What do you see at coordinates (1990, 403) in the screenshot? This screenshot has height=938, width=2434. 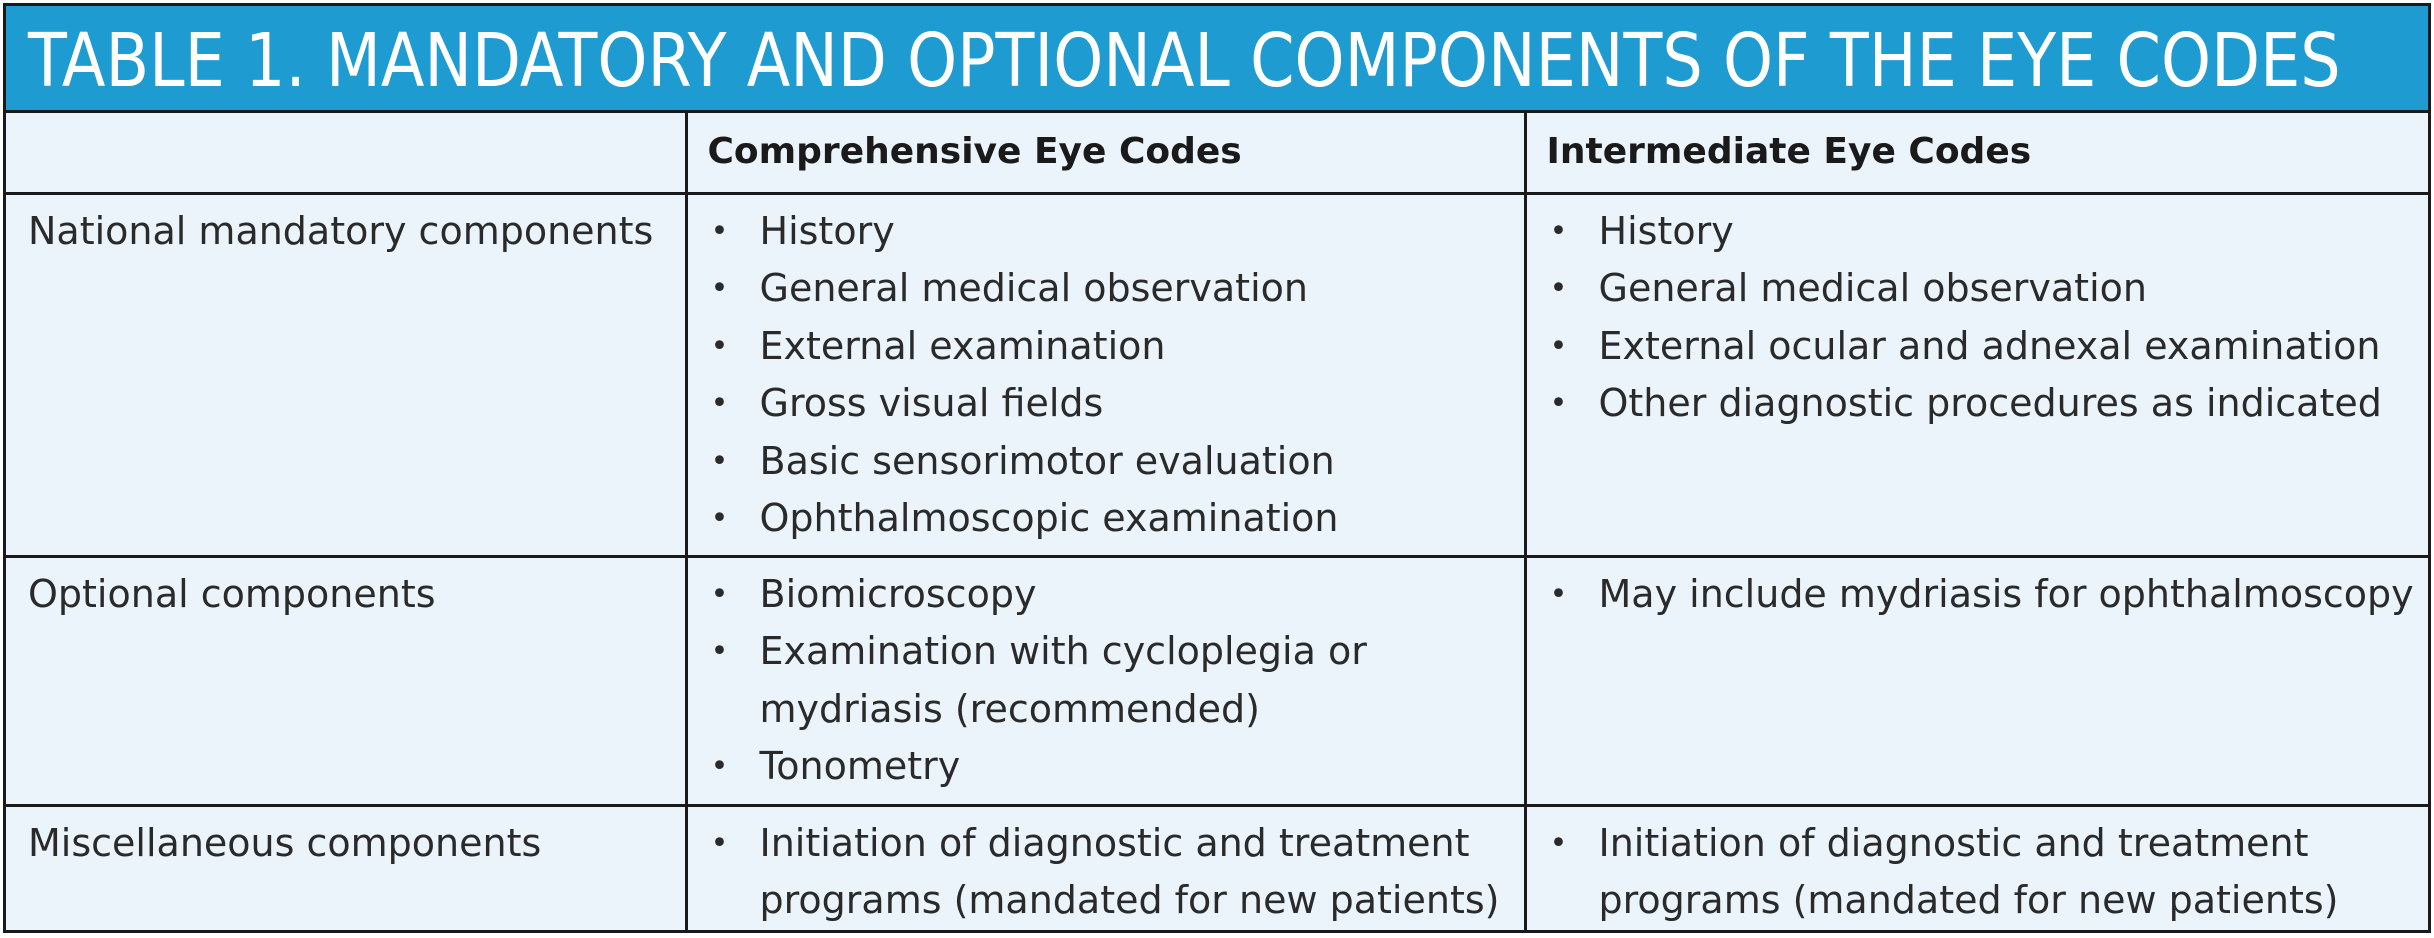 I see `list-item-text: Other diagnostic procedures as indicated` at bounding box center [1990, 403].